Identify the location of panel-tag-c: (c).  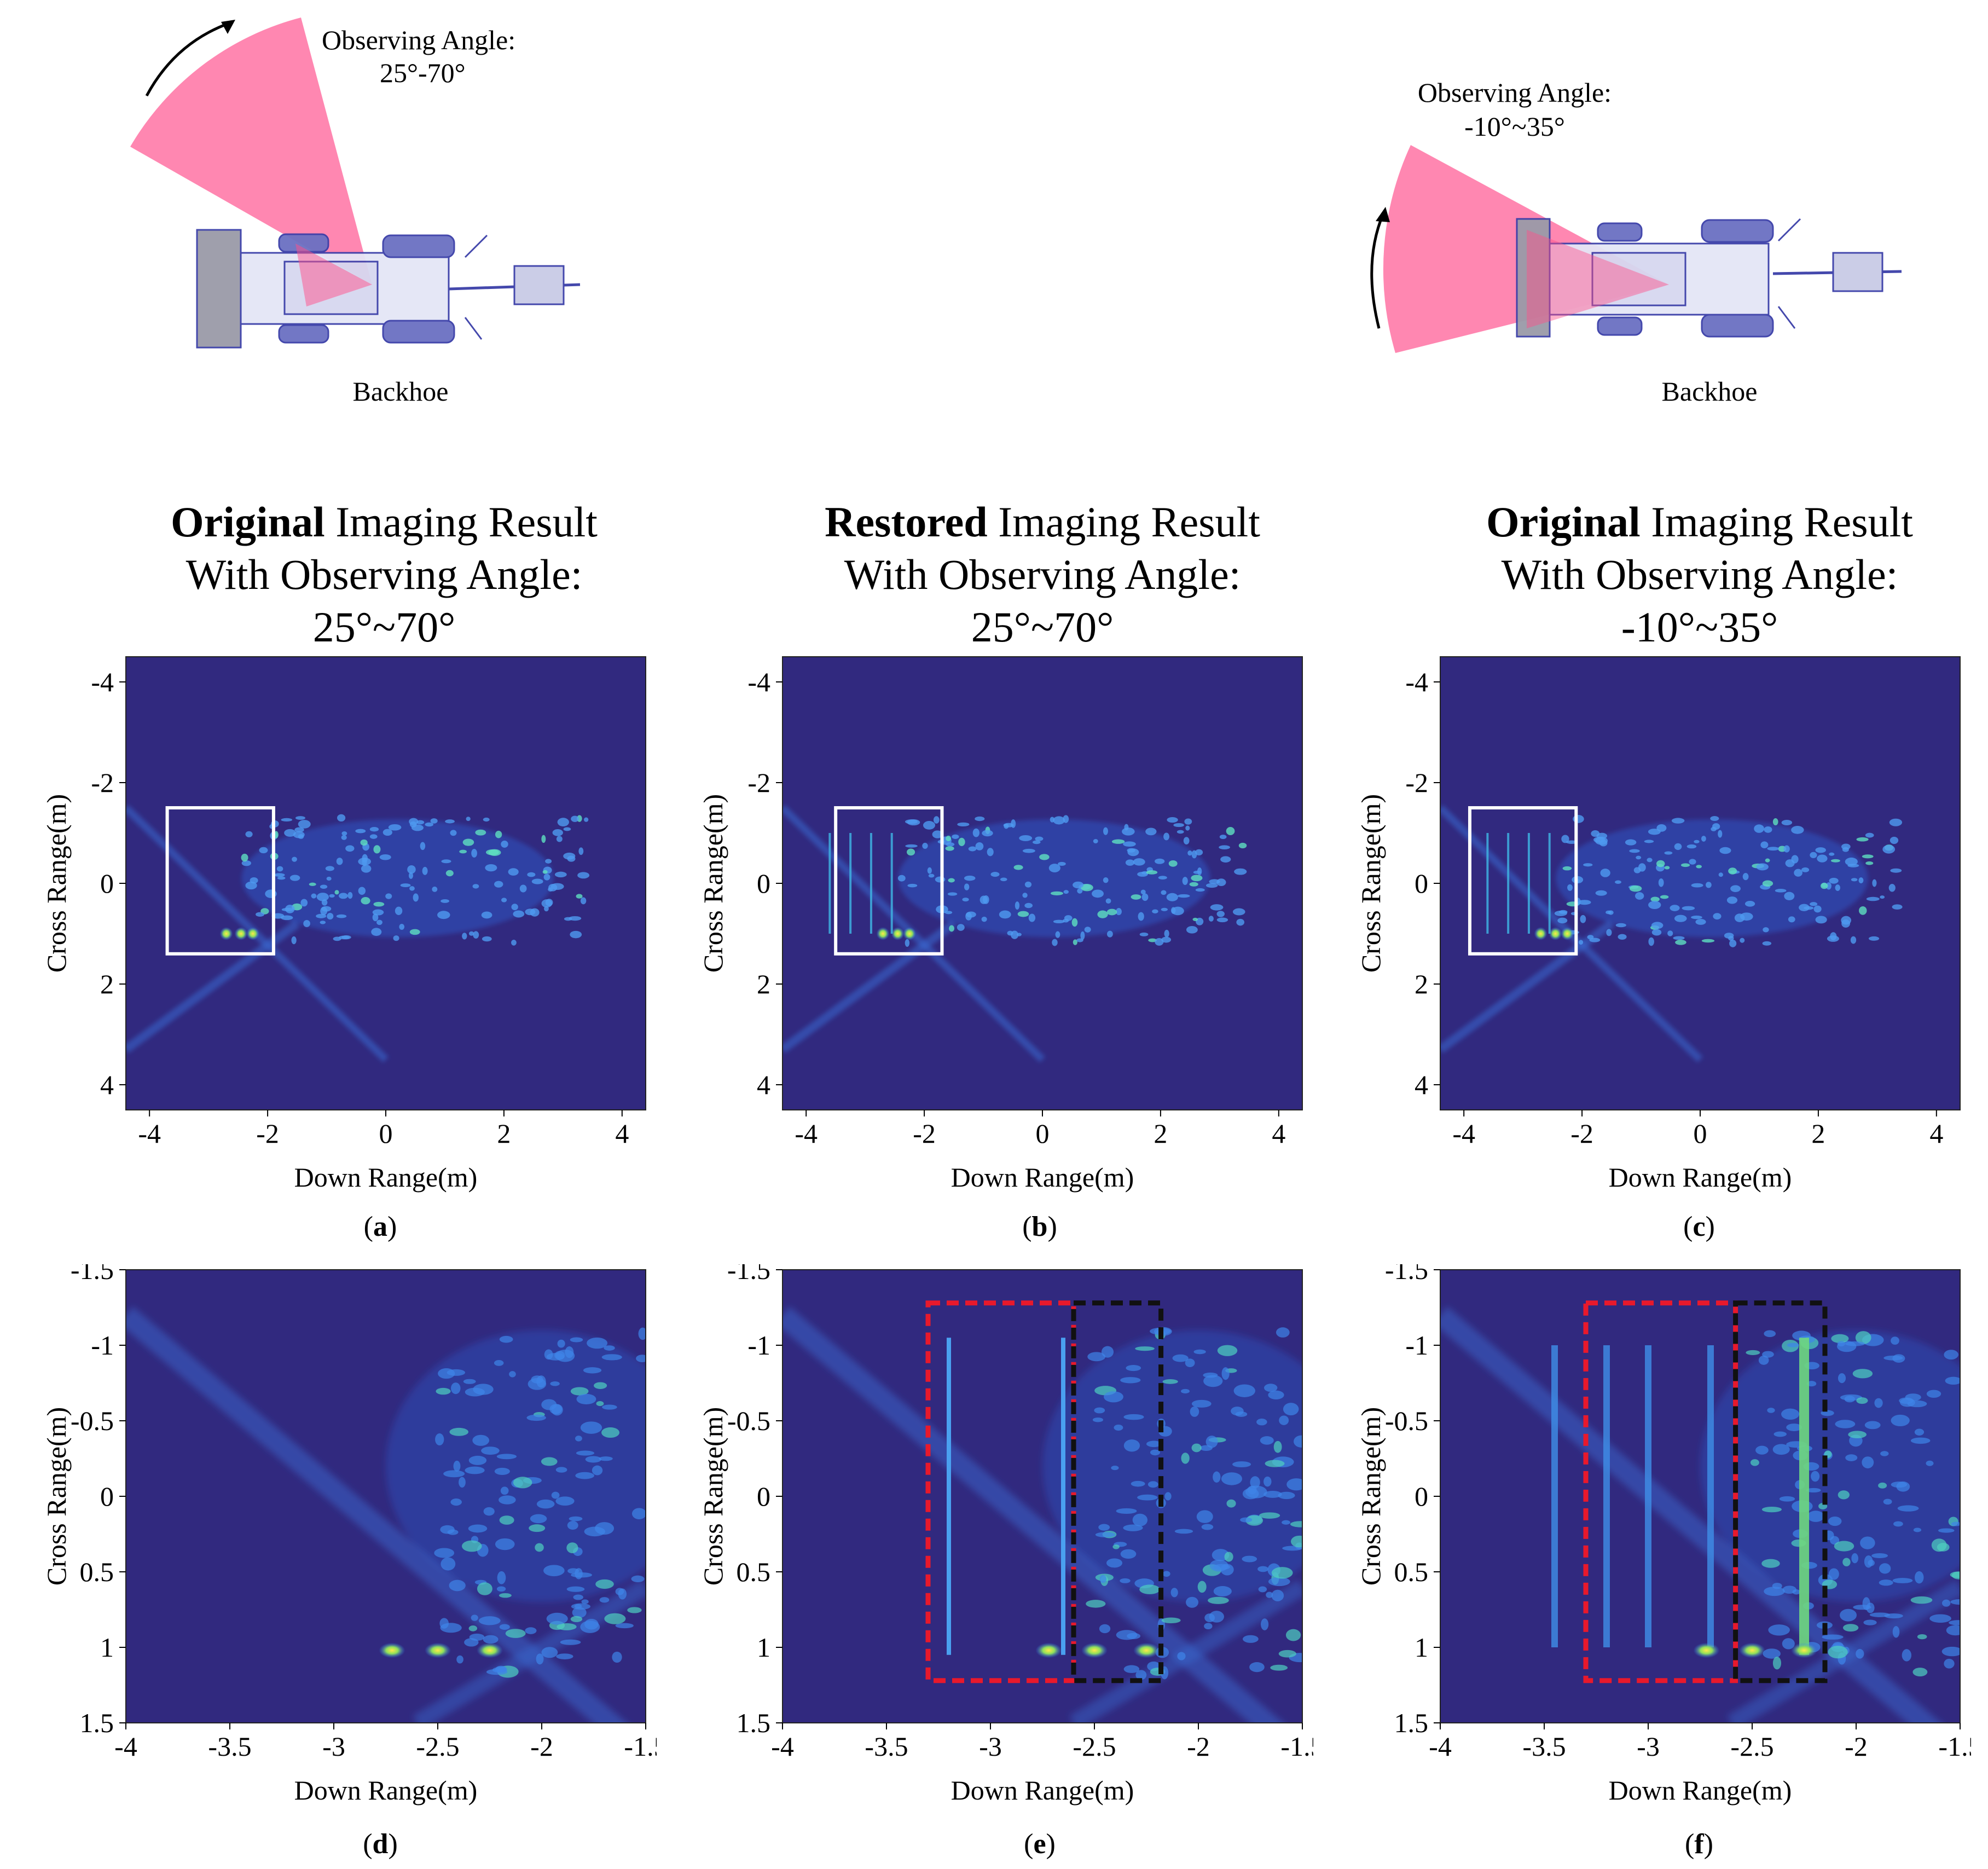
(1699, 1226).